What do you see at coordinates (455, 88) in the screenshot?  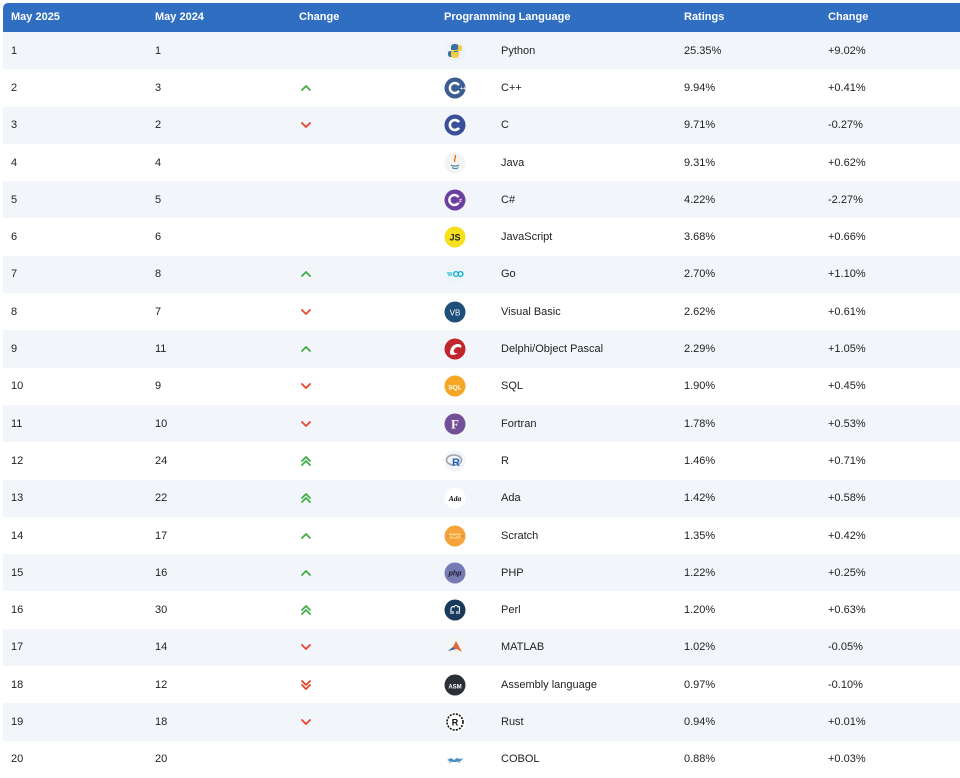 I see `cpp-logo-icon: ++` at bounding box center [455, 88].